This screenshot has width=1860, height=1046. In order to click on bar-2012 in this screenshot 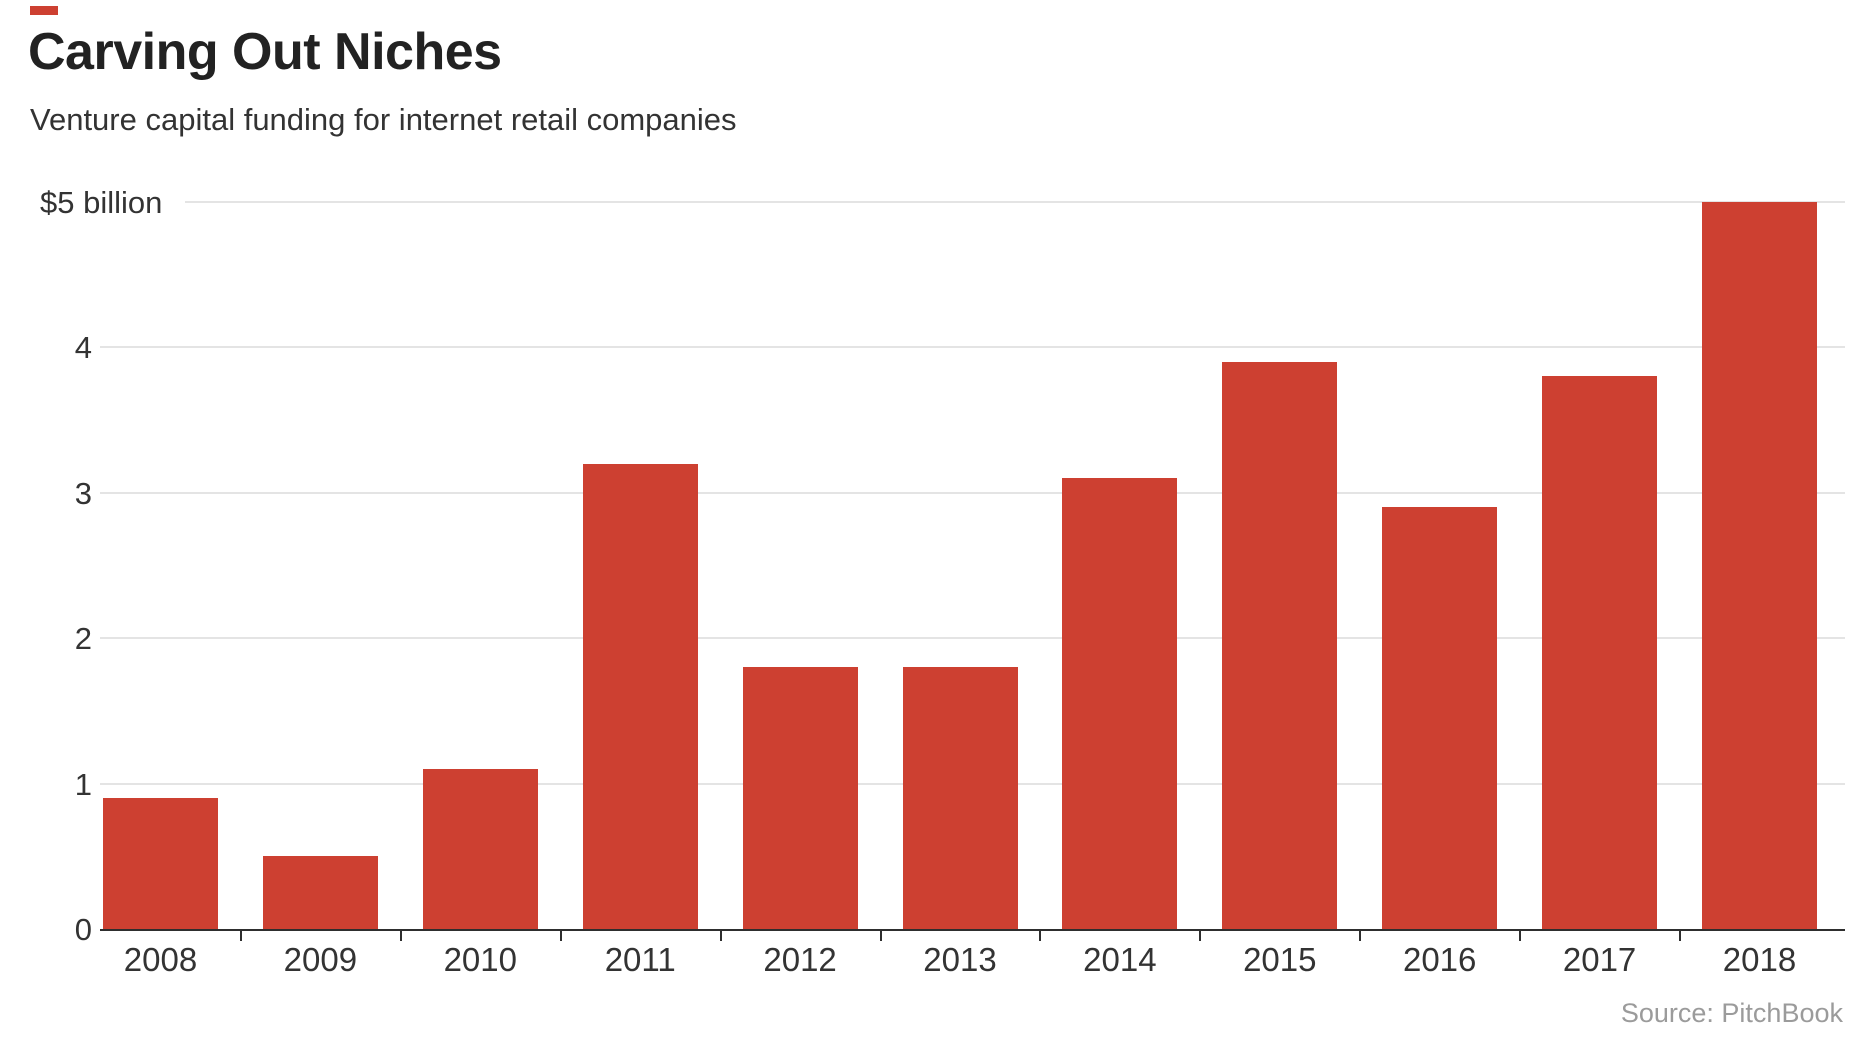, I will do `click(800, 798)`.